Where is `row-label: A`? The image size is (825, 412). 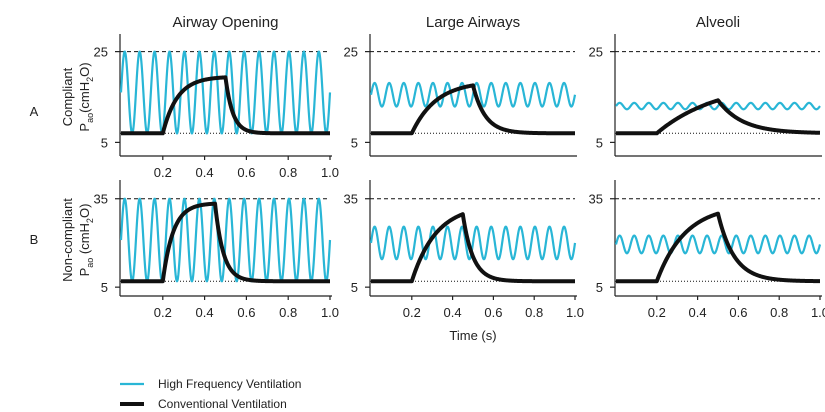
row-label: A is located at coordinates (34, 111).